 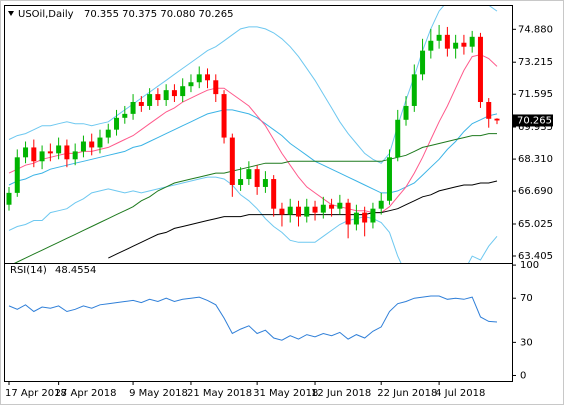 What do you see at coordinates (535, 159) in the screenshot?
I see `y-tick-label: 68.310` at bounding box center [535, 159].